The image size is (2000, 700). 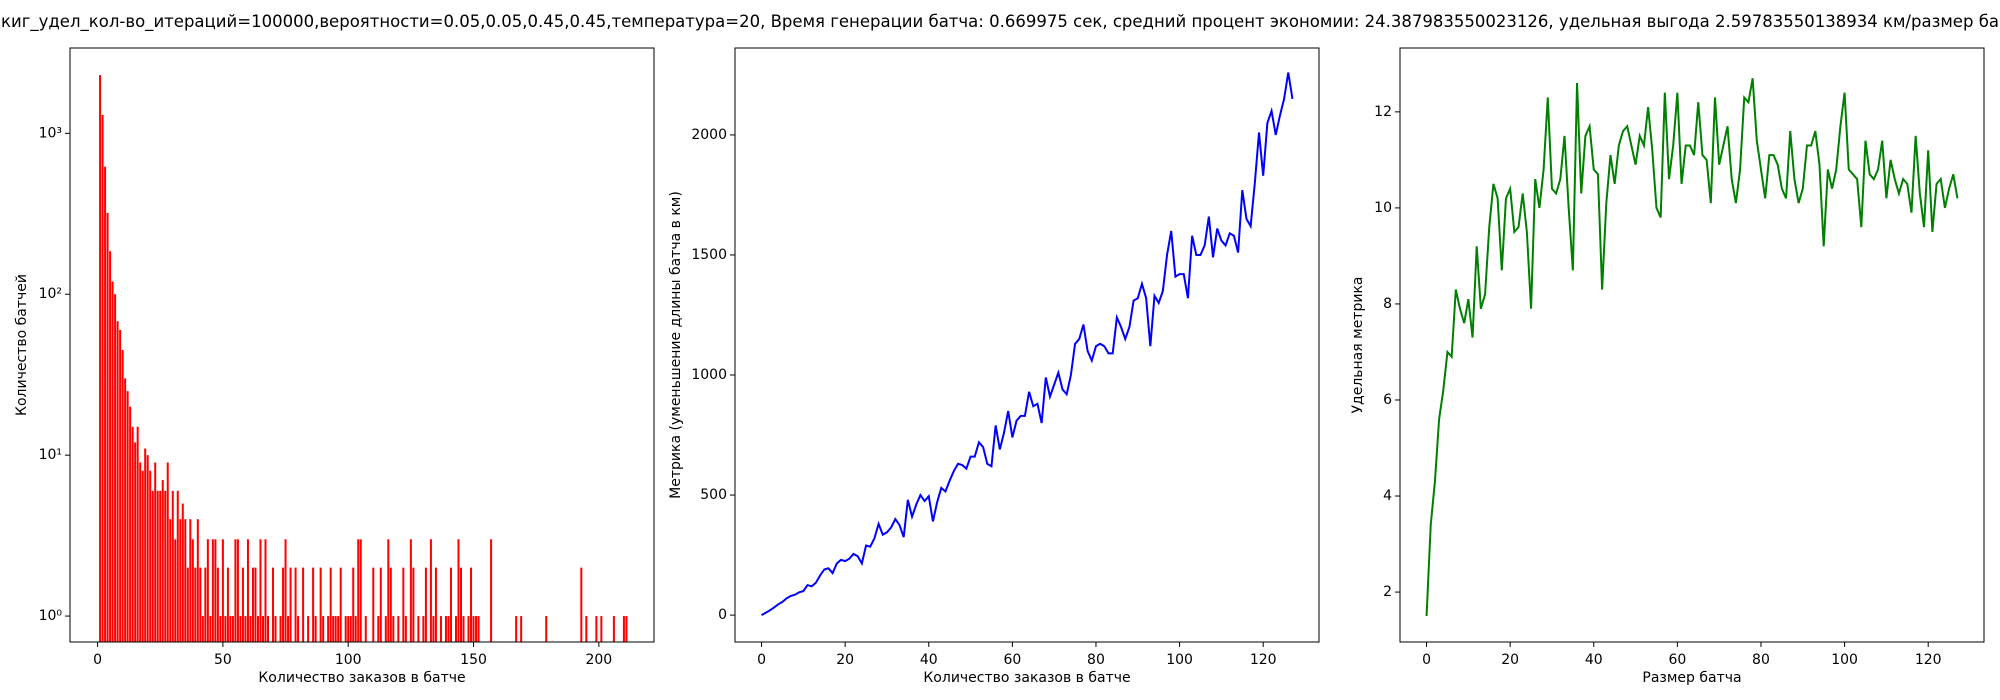 I want to click on y-tick-label: 1000, so click(x=709, y=375).